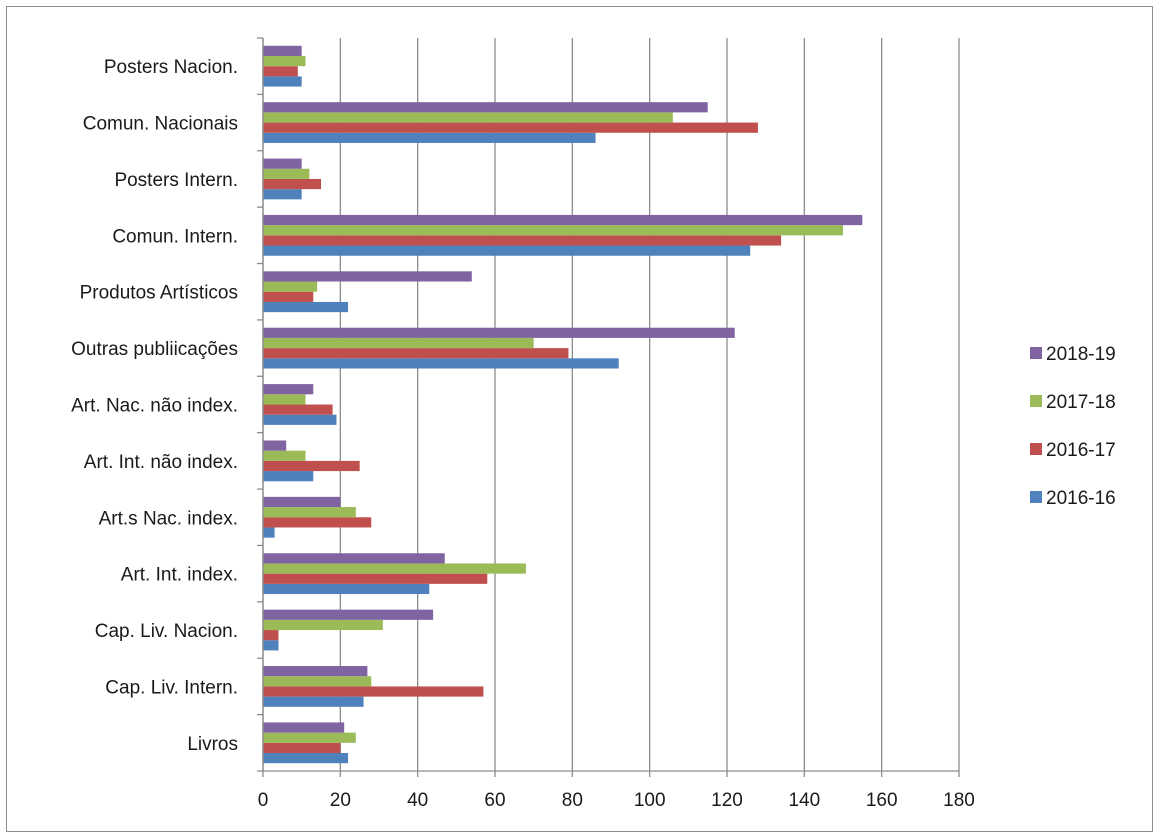 The height and width of the screenshot is (834, 1155). I want to click on x-tick-label: 60, so click(494, 800).